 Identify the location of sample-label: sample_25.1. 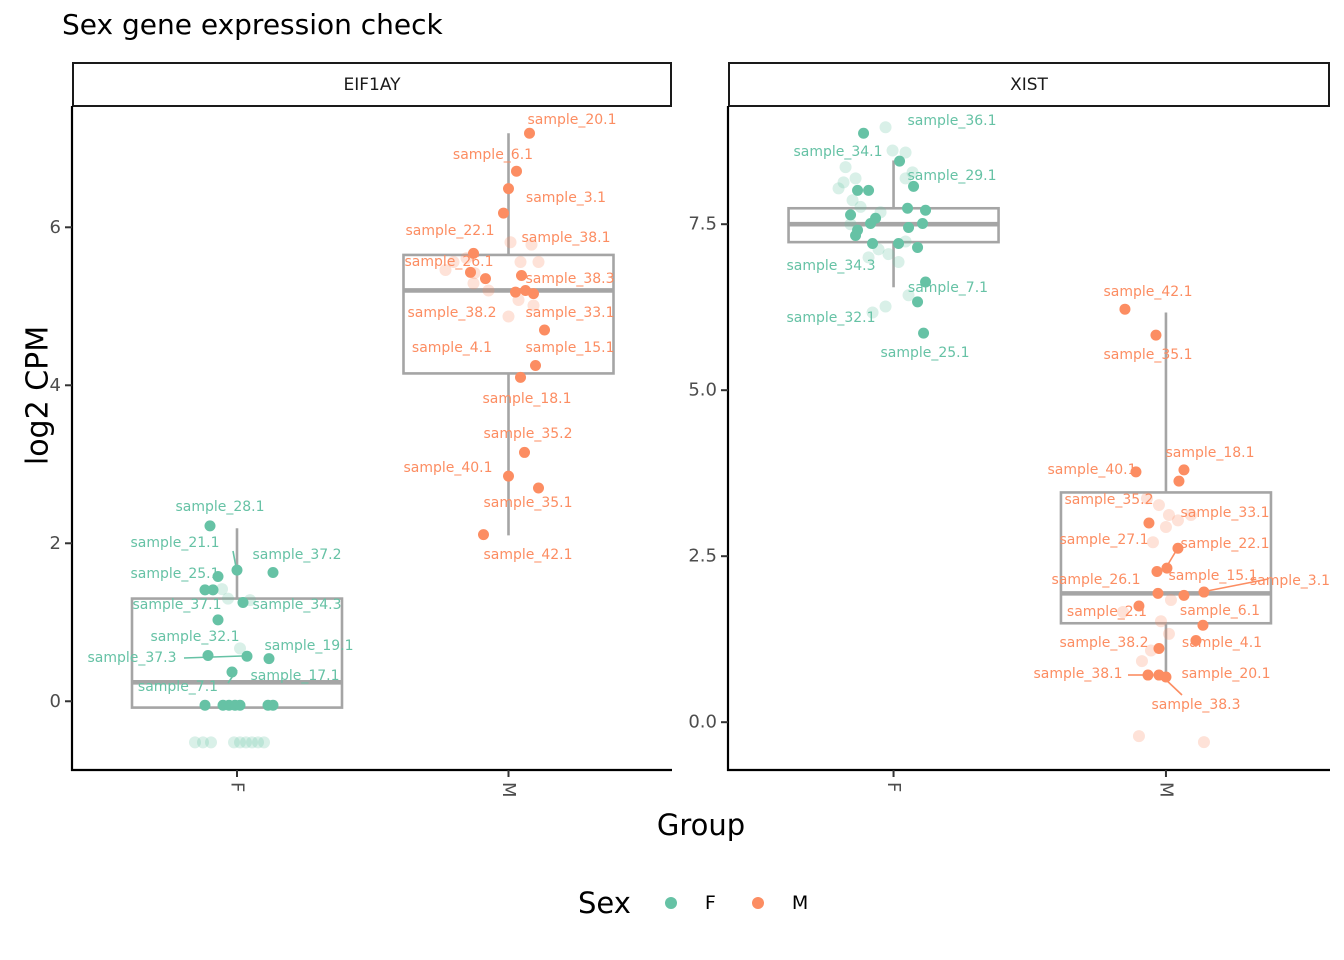
(924, 353).